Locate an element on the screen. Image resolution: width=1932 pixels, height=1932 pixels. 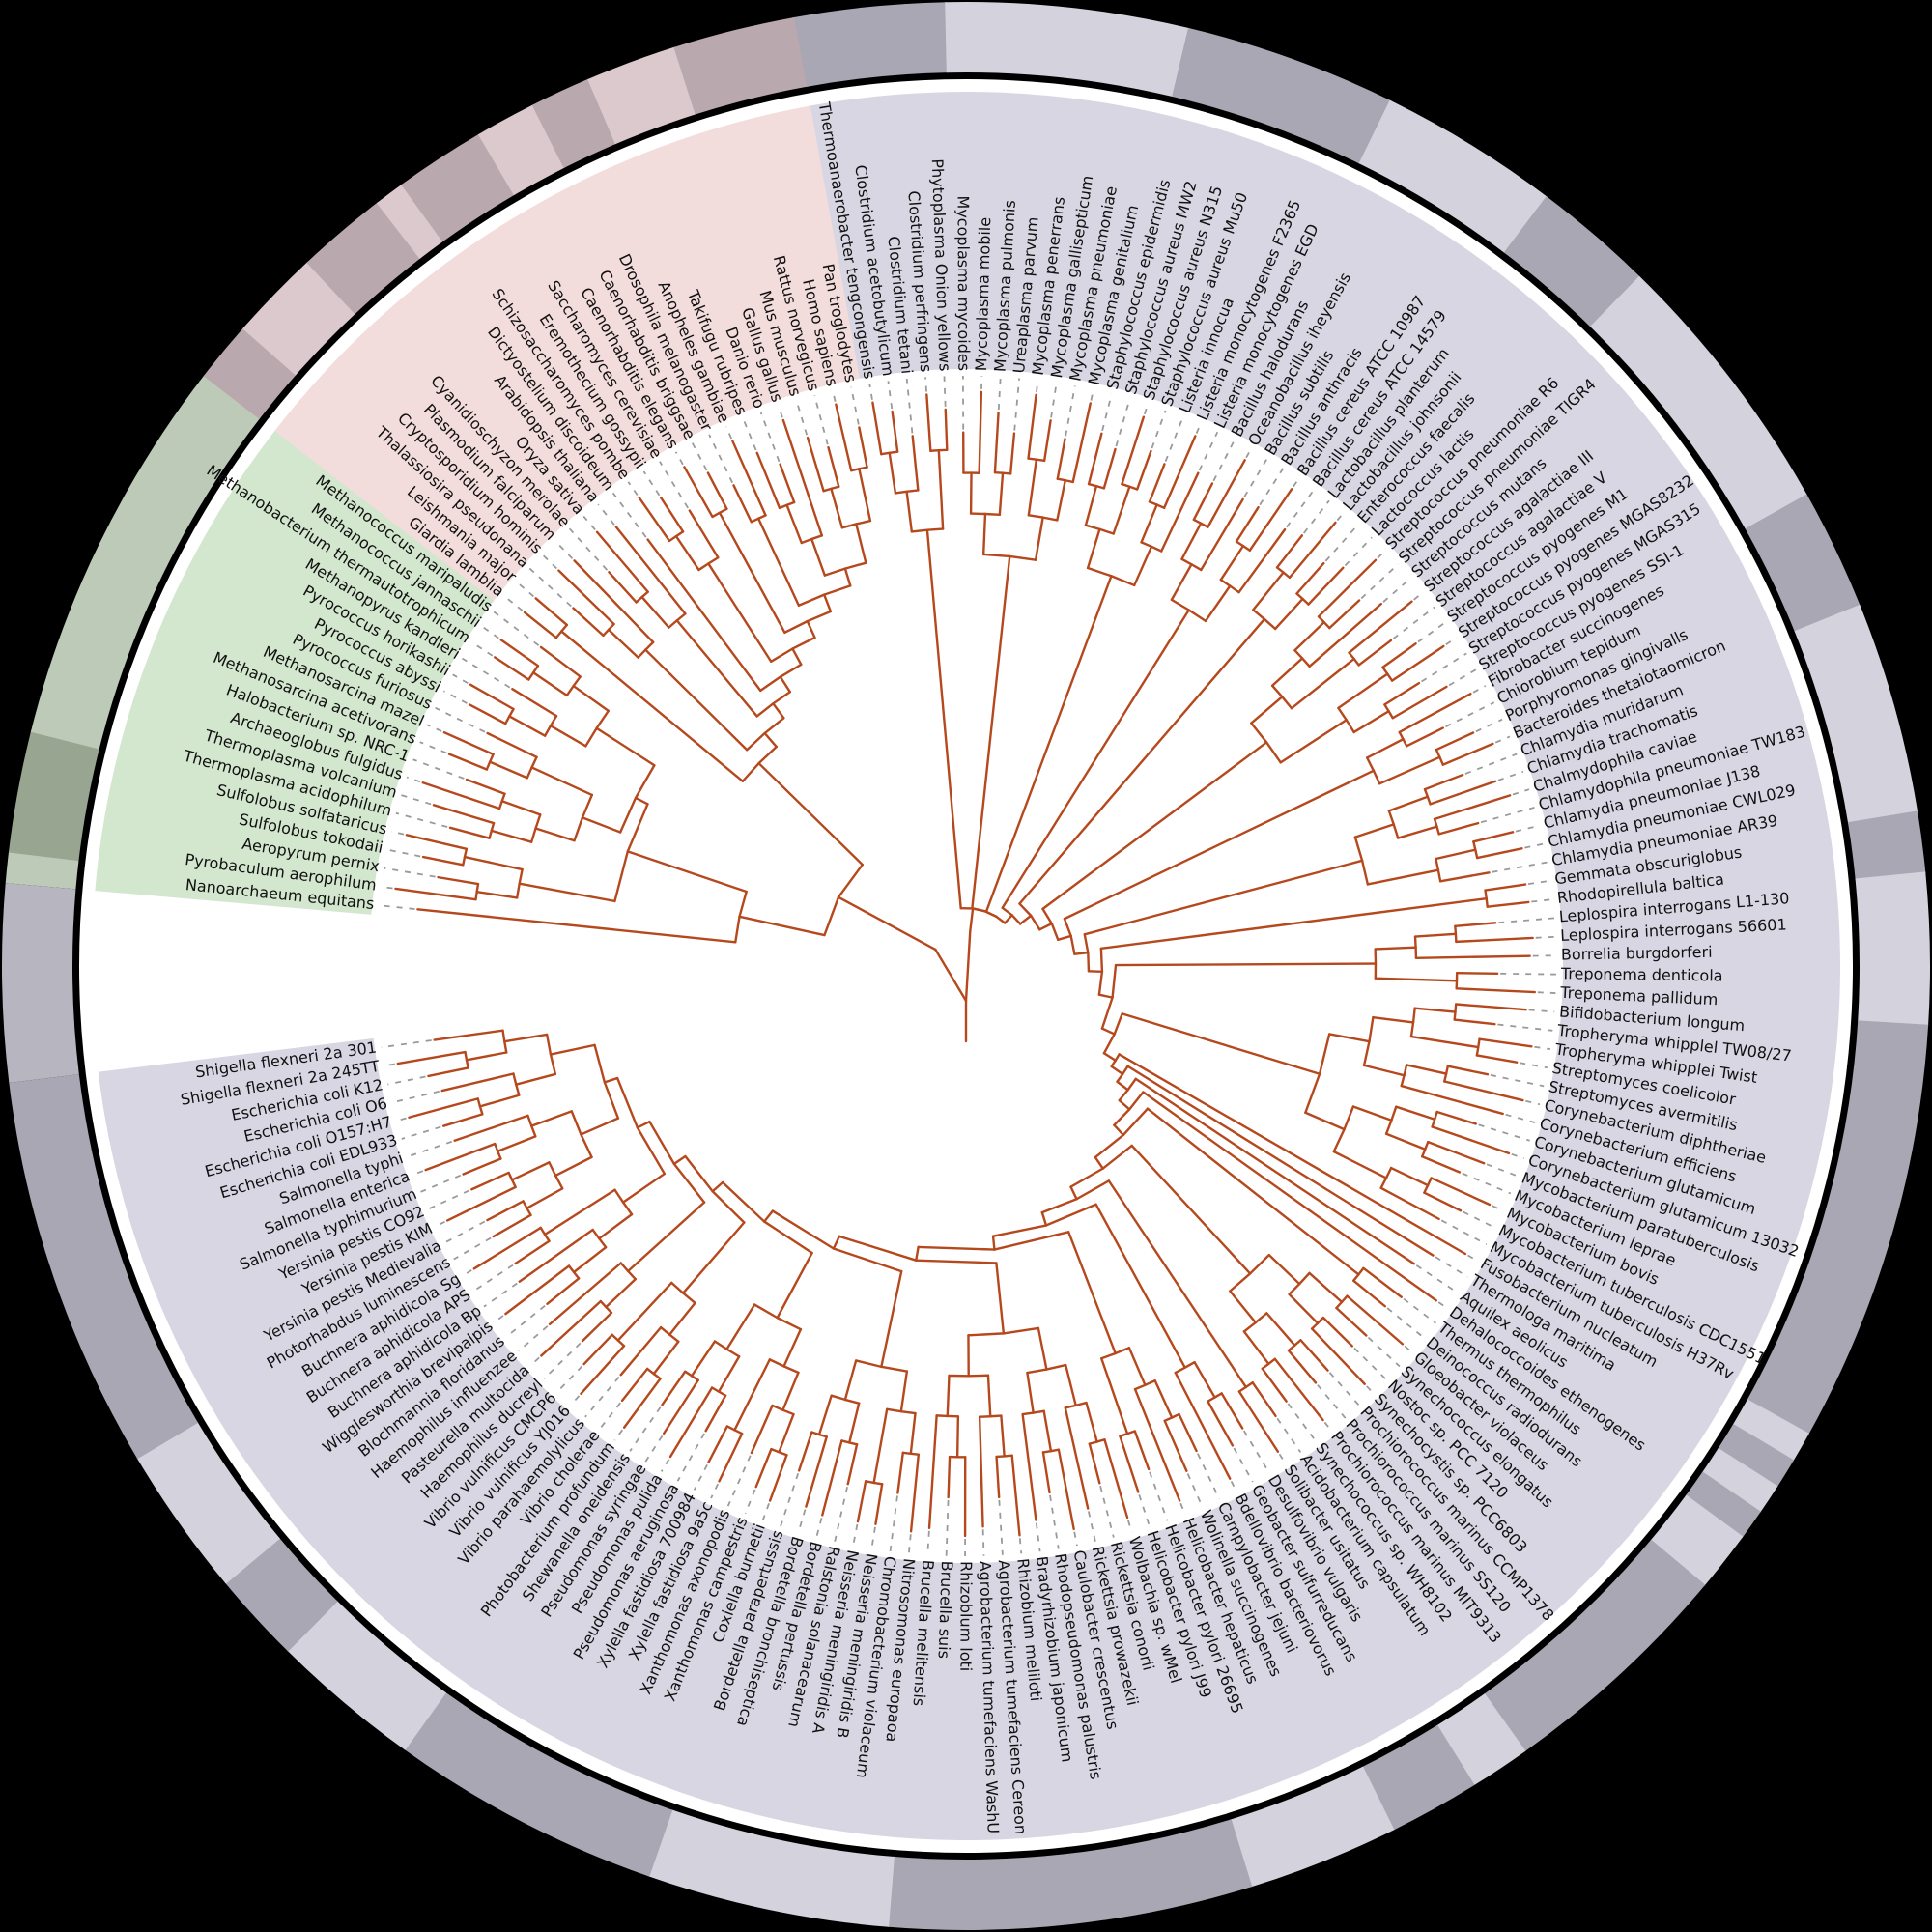
taxon-label: Mycoplasma mycoides is located at coordinates (963, 283).